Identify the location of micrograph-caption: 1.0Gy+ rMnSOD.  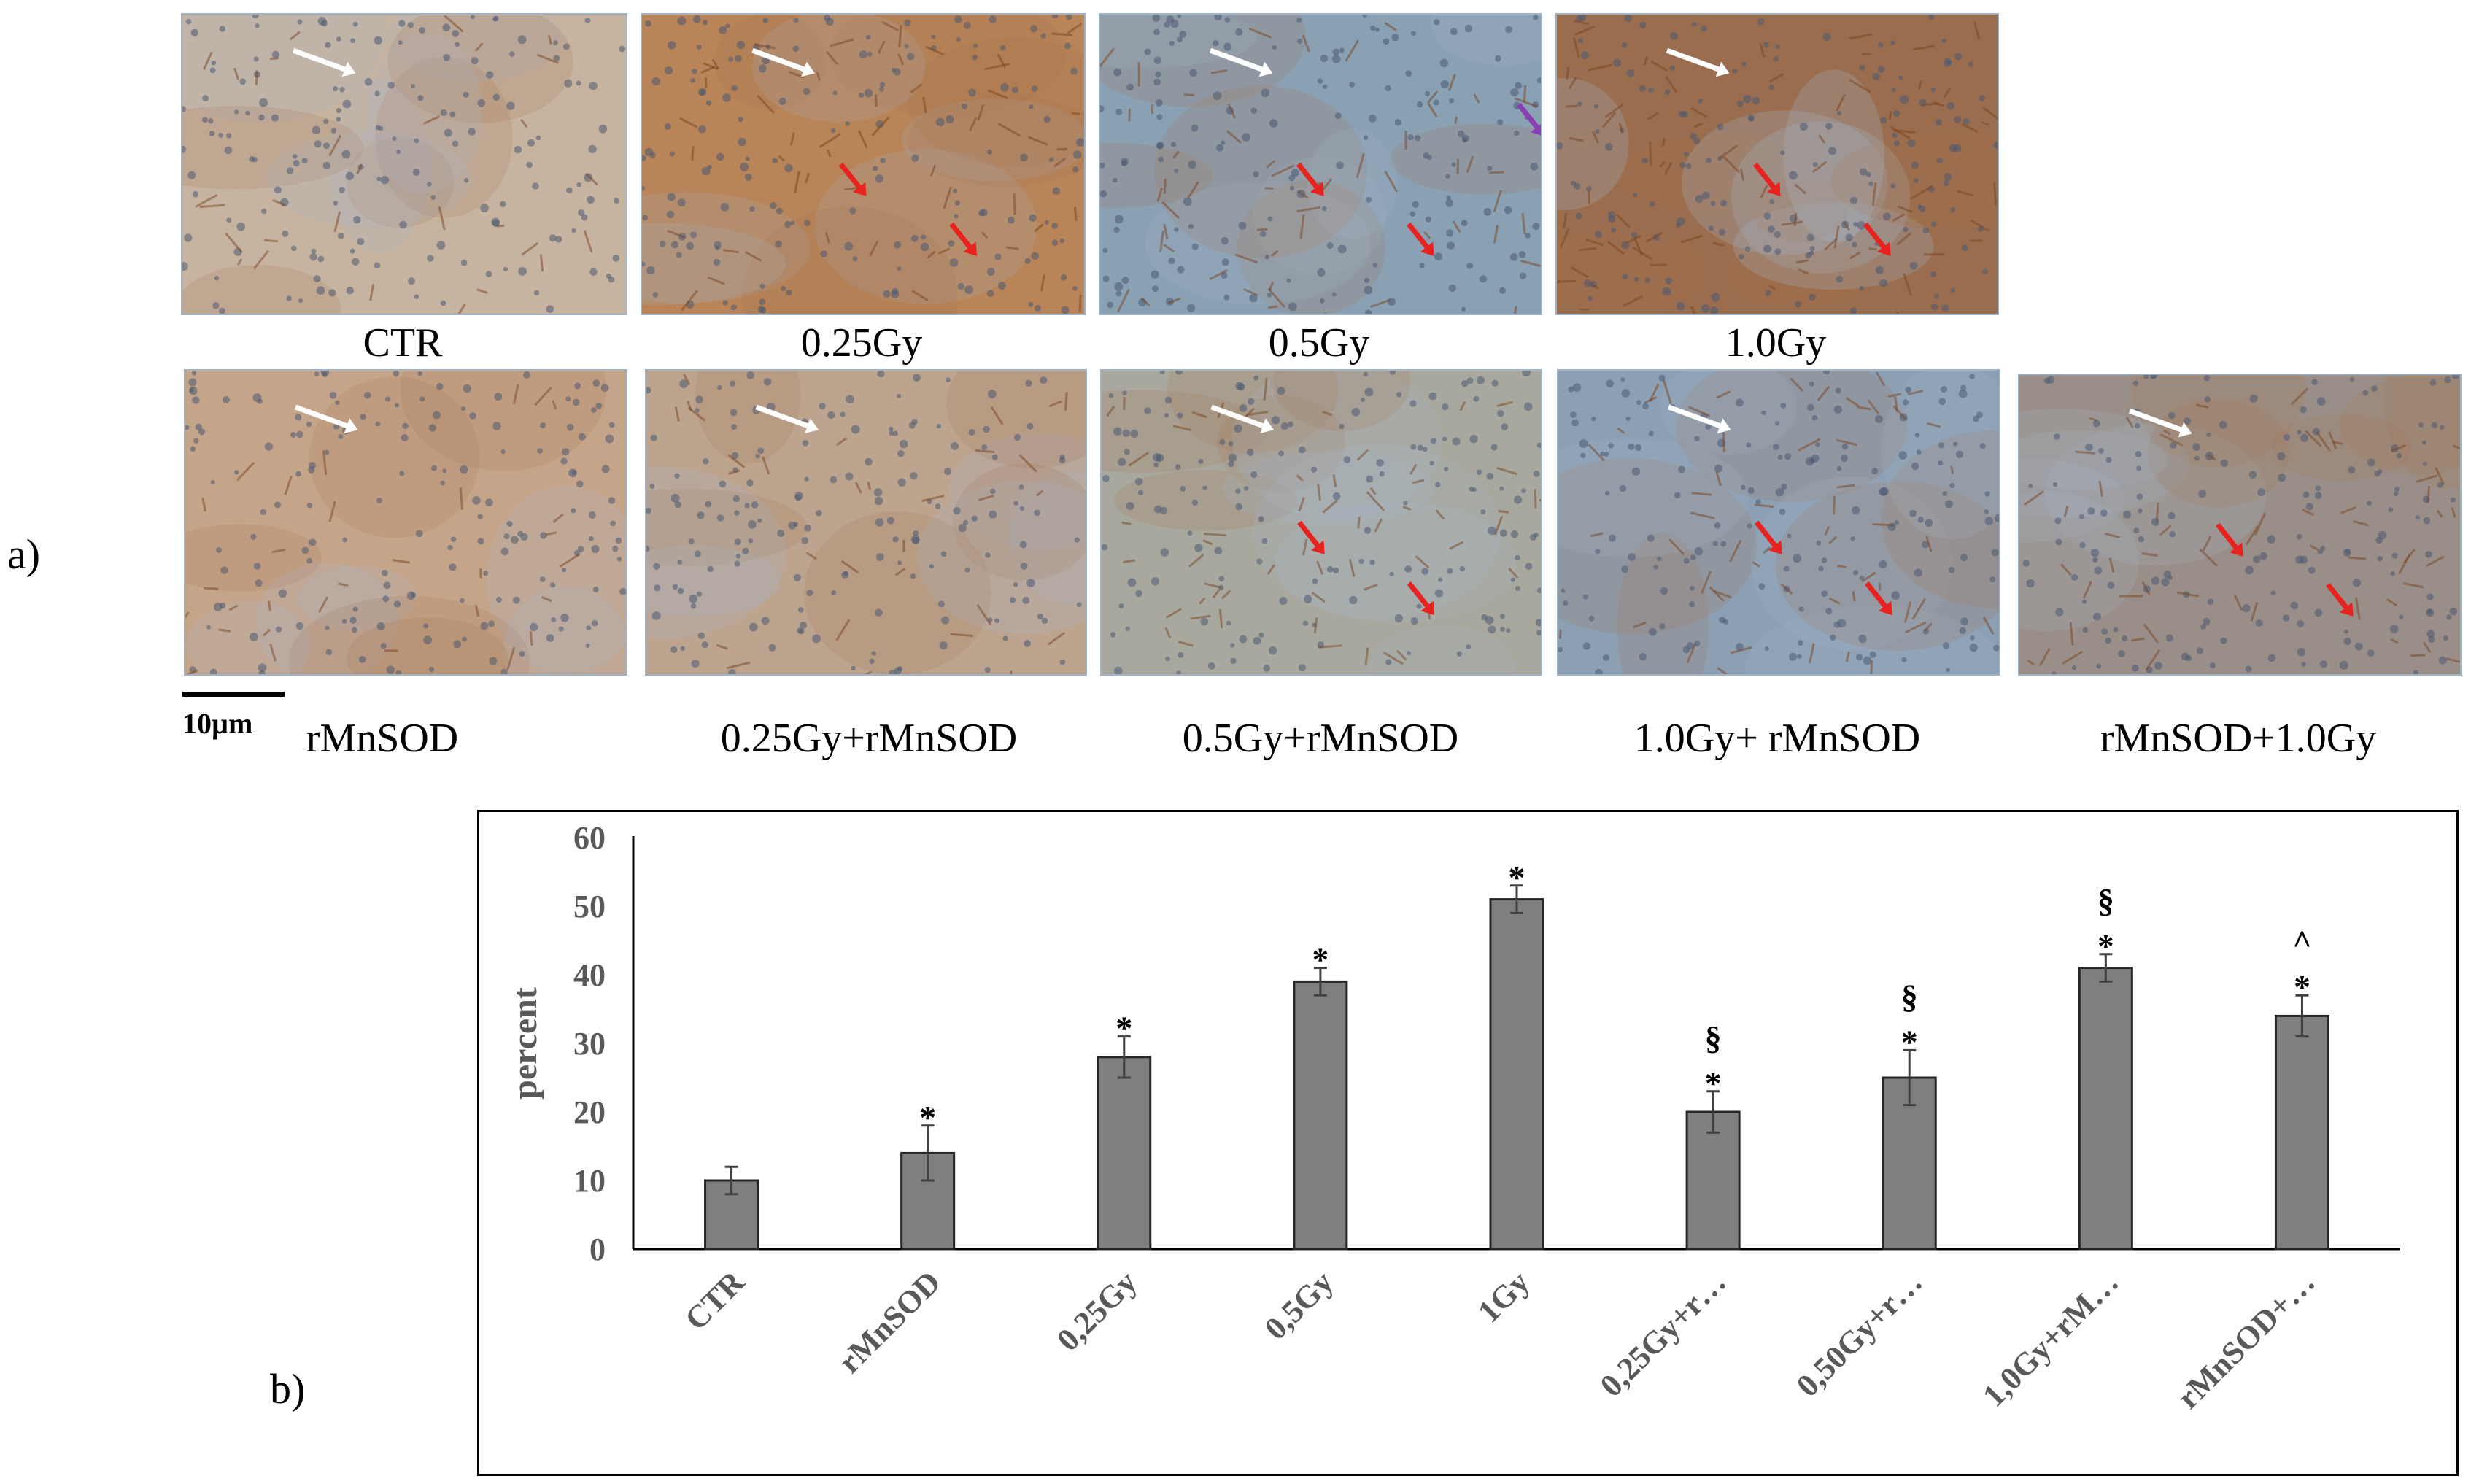
(1777, 738).